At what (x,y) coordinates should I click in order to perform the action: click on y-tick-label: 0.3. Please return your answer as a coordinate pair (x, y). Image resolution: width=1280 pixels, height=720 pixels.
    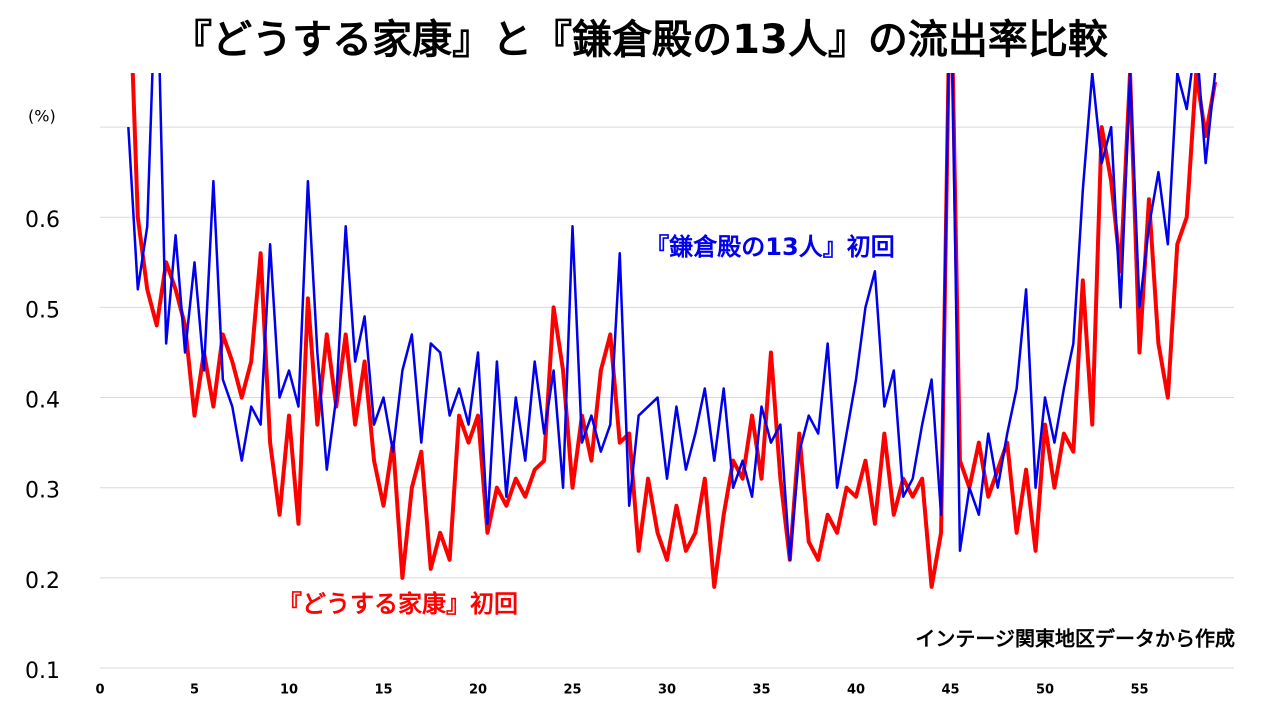
    Looking at the image, I should click on (42, 491).